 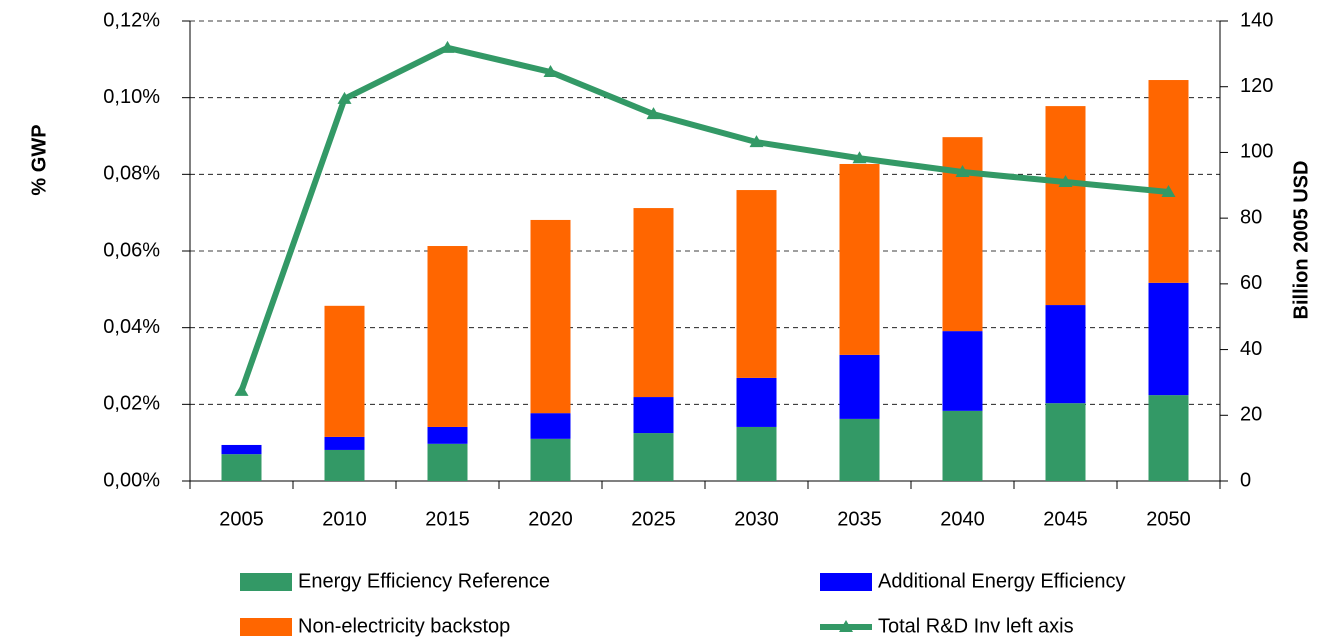 I want to click on y-tick-label: 0,02%, so click(x=131, y=404).